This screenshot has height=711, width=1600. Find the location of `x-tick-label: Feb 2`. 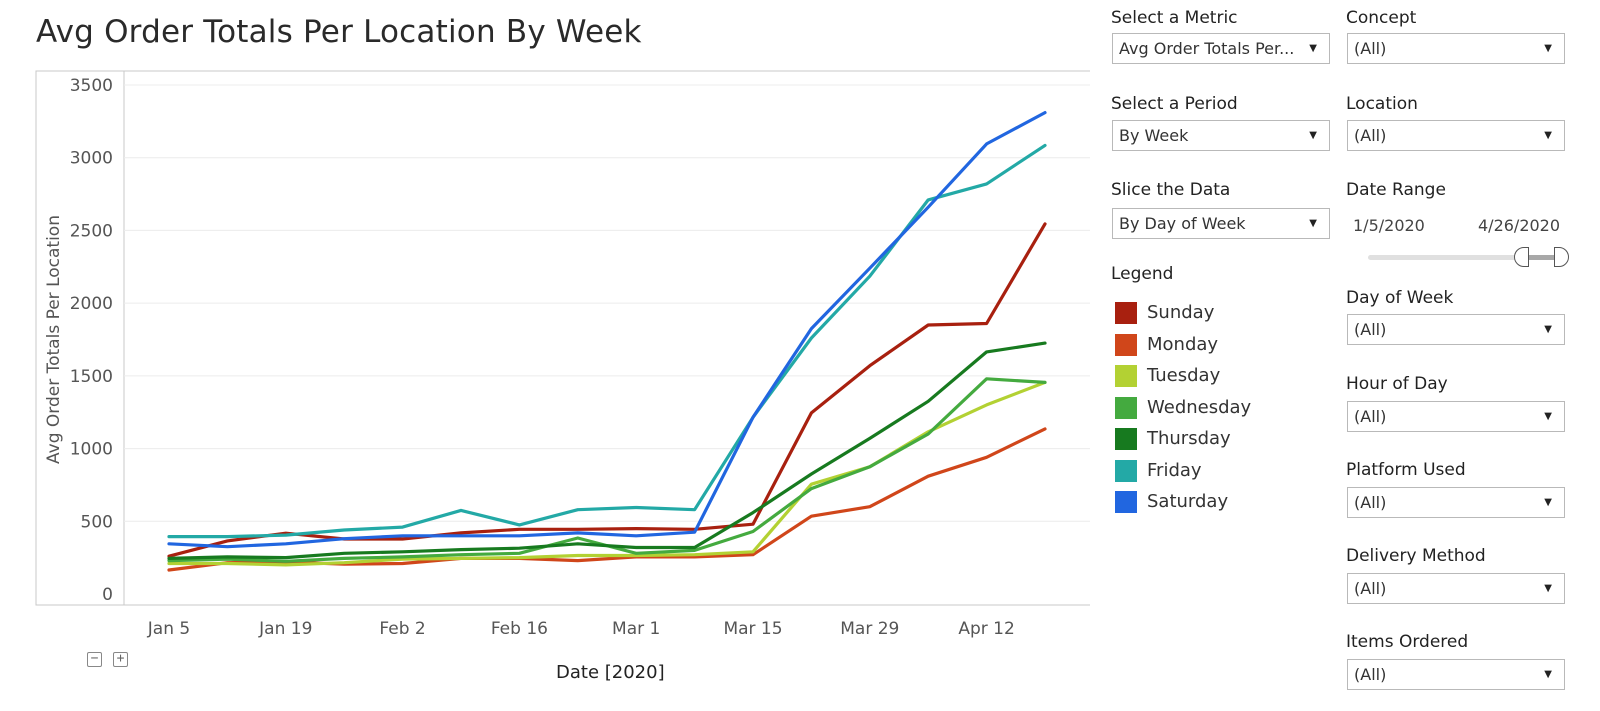

x-tick-label: Feb 2 is located at coordinates (402, 629).